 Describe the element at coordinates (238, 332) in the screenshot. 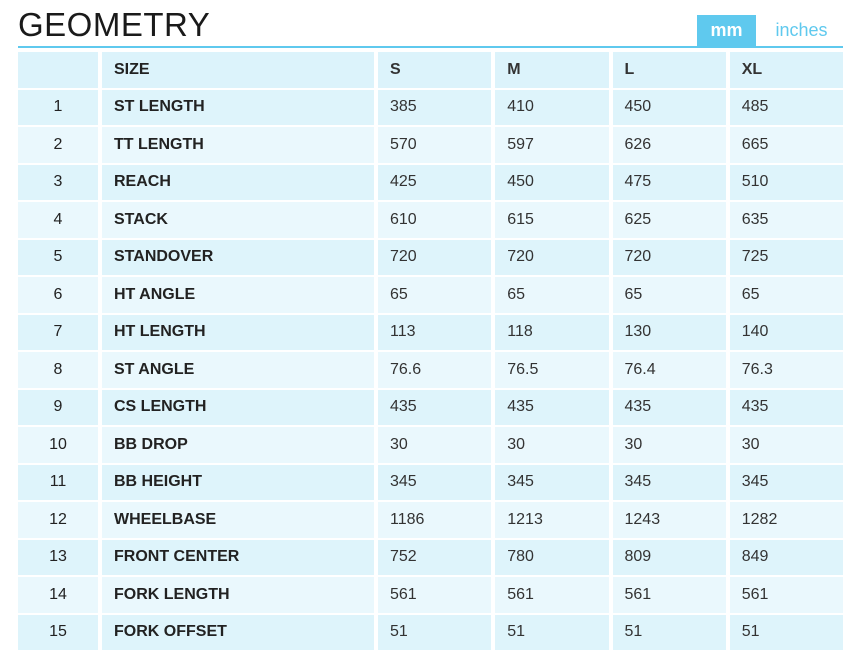

I see `table-cell: HT LENGTH` at that location.